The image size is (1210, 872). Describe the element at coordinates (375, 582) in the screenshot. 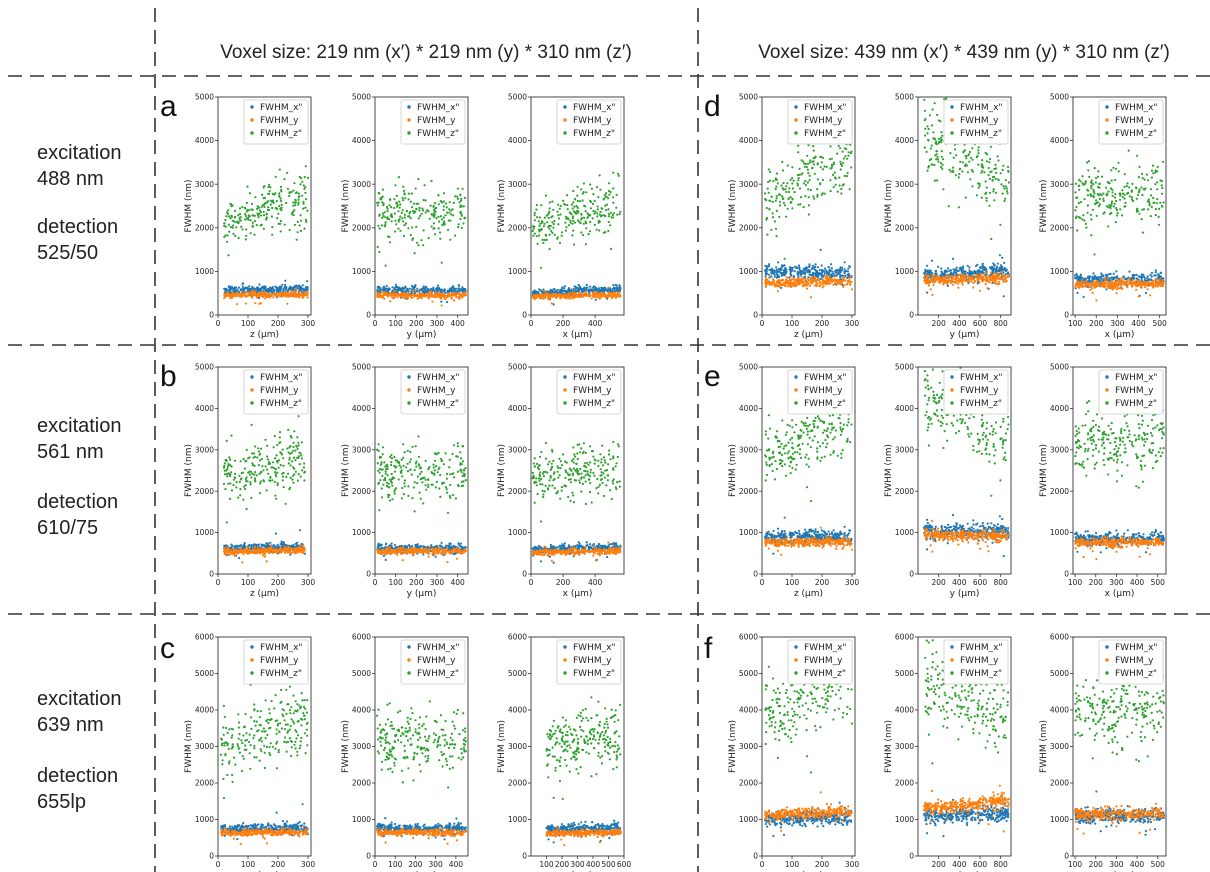

I see `x-tick-label: 0` at that location.